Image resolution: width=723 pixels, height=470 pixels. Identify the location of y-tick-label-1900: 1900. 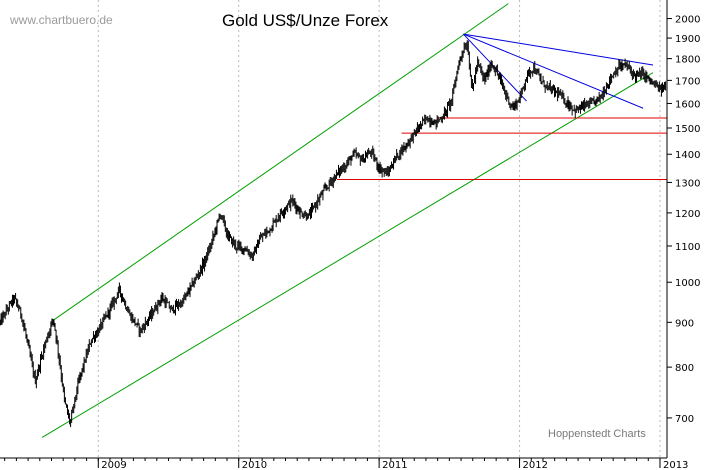
(687, 39).